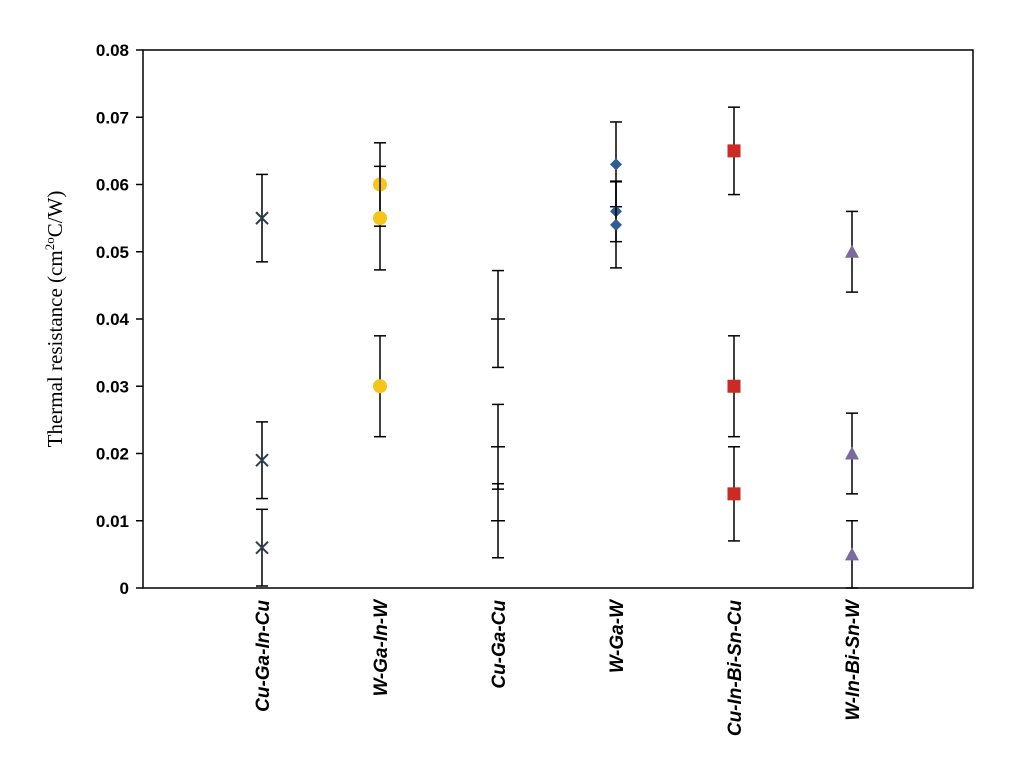 The image size is (1024, 775). Describe the element at coordinates (54, 319) in the screenshot. I see `y-axis-title: Thermal resistance (cm2oC/W)` at that location.